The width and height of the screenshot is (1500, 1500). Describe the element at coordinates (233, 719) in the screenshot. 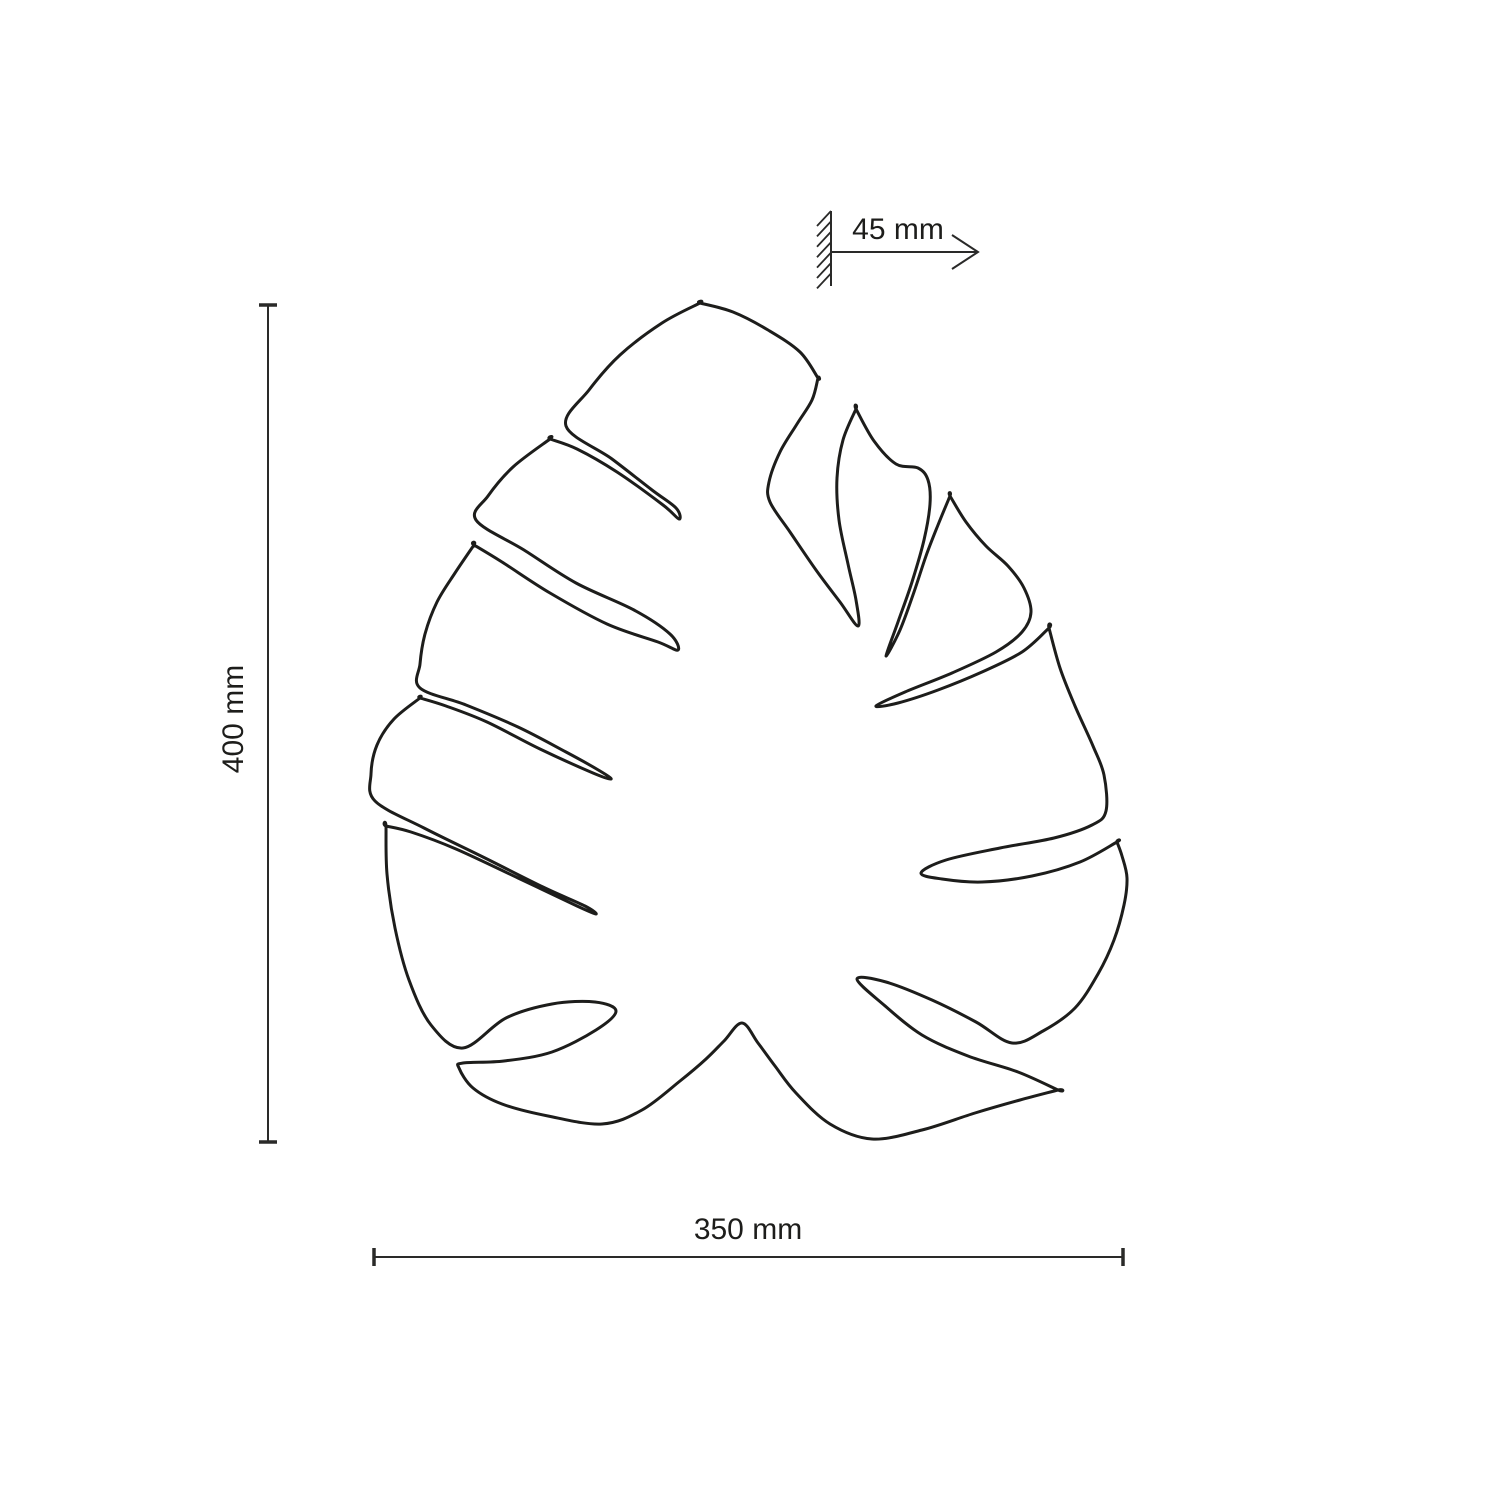

I see `height-dimension-label: 400 mm` at that location.